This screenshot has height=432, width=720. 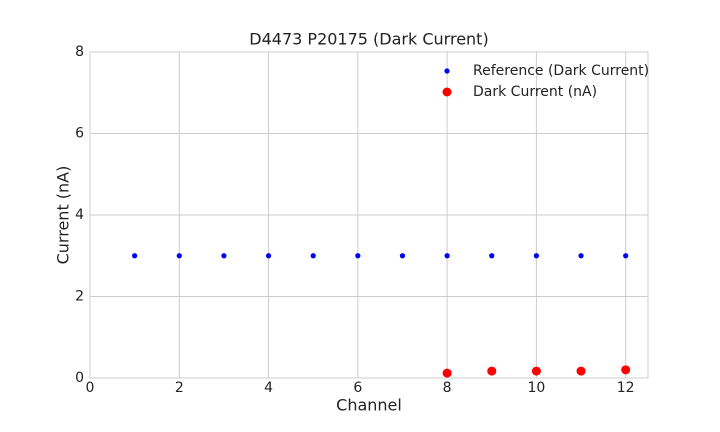 I want to click on x-tick-label: 6, so click(x=357, y=388).